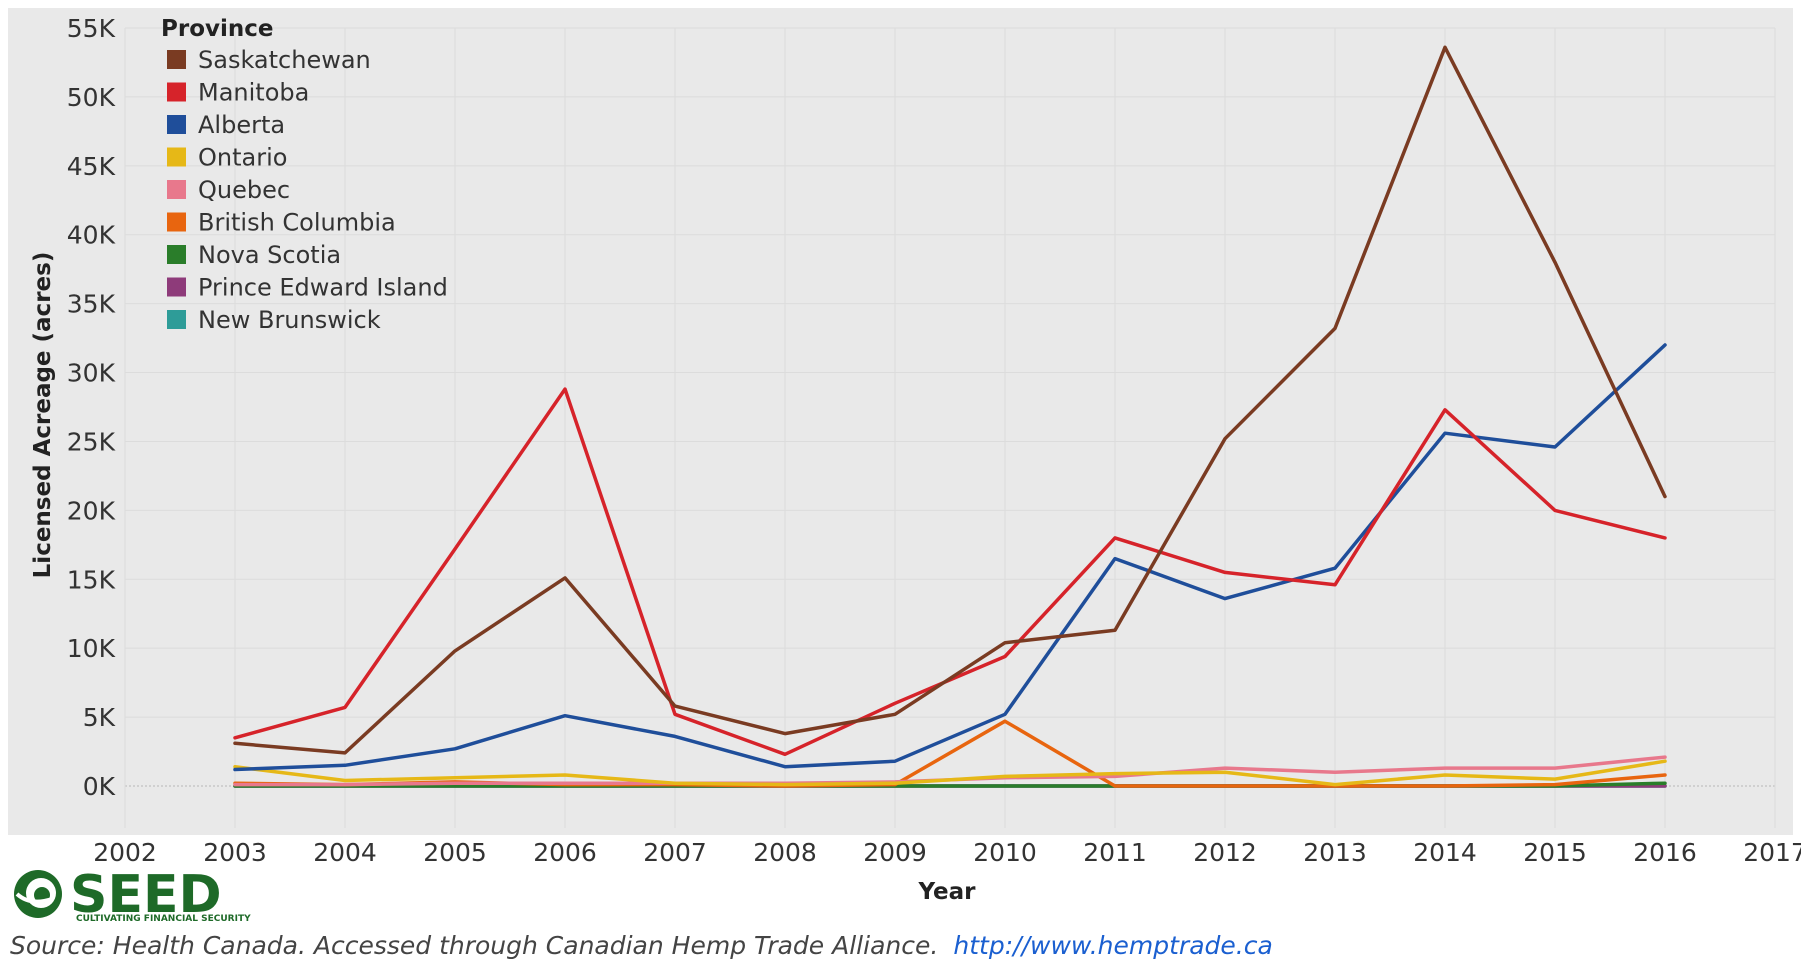 This screenshot has width=1801, height=971. I want to click on y-tick-label: 35K, so click(91, 304).